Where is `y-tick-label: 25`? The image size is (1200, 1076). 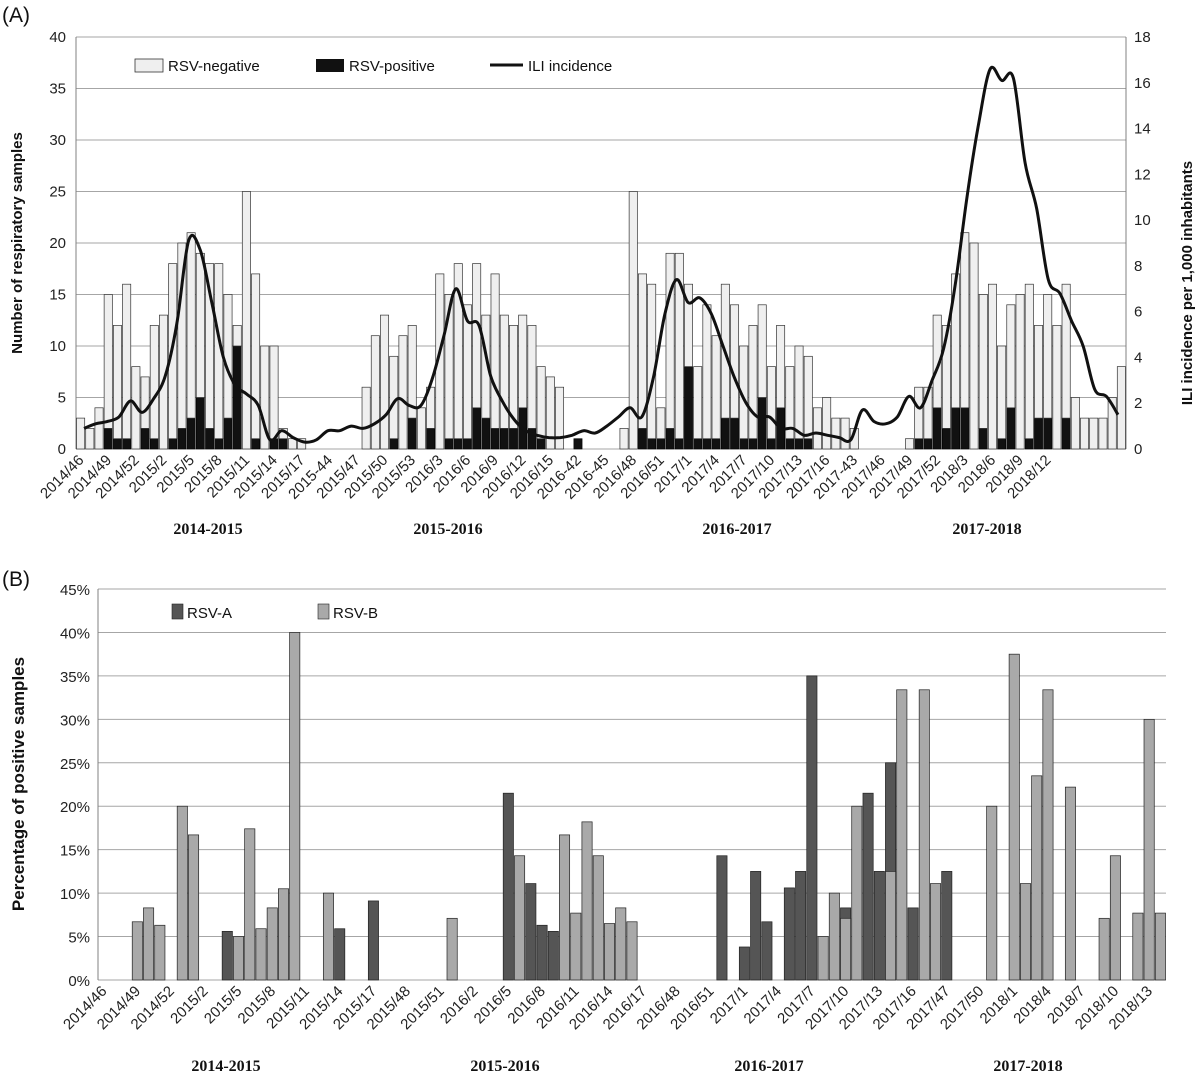
y-tick-label: 25 is located at coordinates (57, 192).